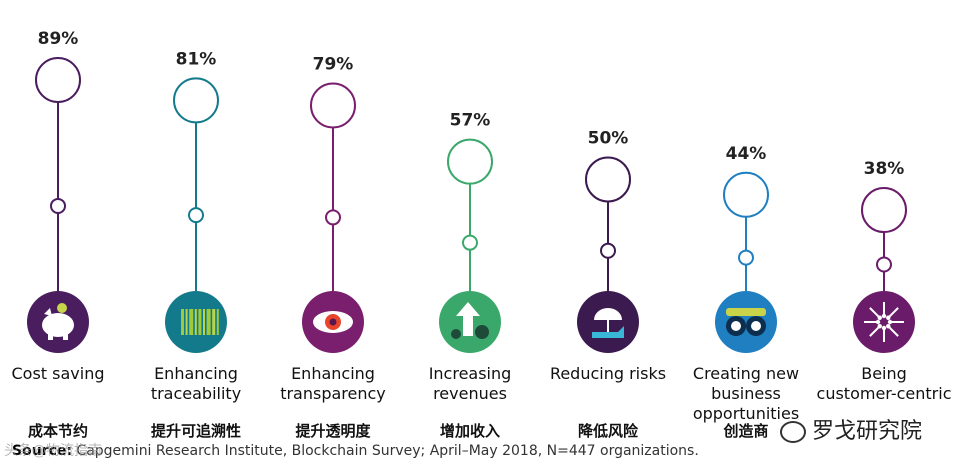 The width and height of the screenshot is (960, 470). I want to click on converging-arrows-icon, so click(884, 322).